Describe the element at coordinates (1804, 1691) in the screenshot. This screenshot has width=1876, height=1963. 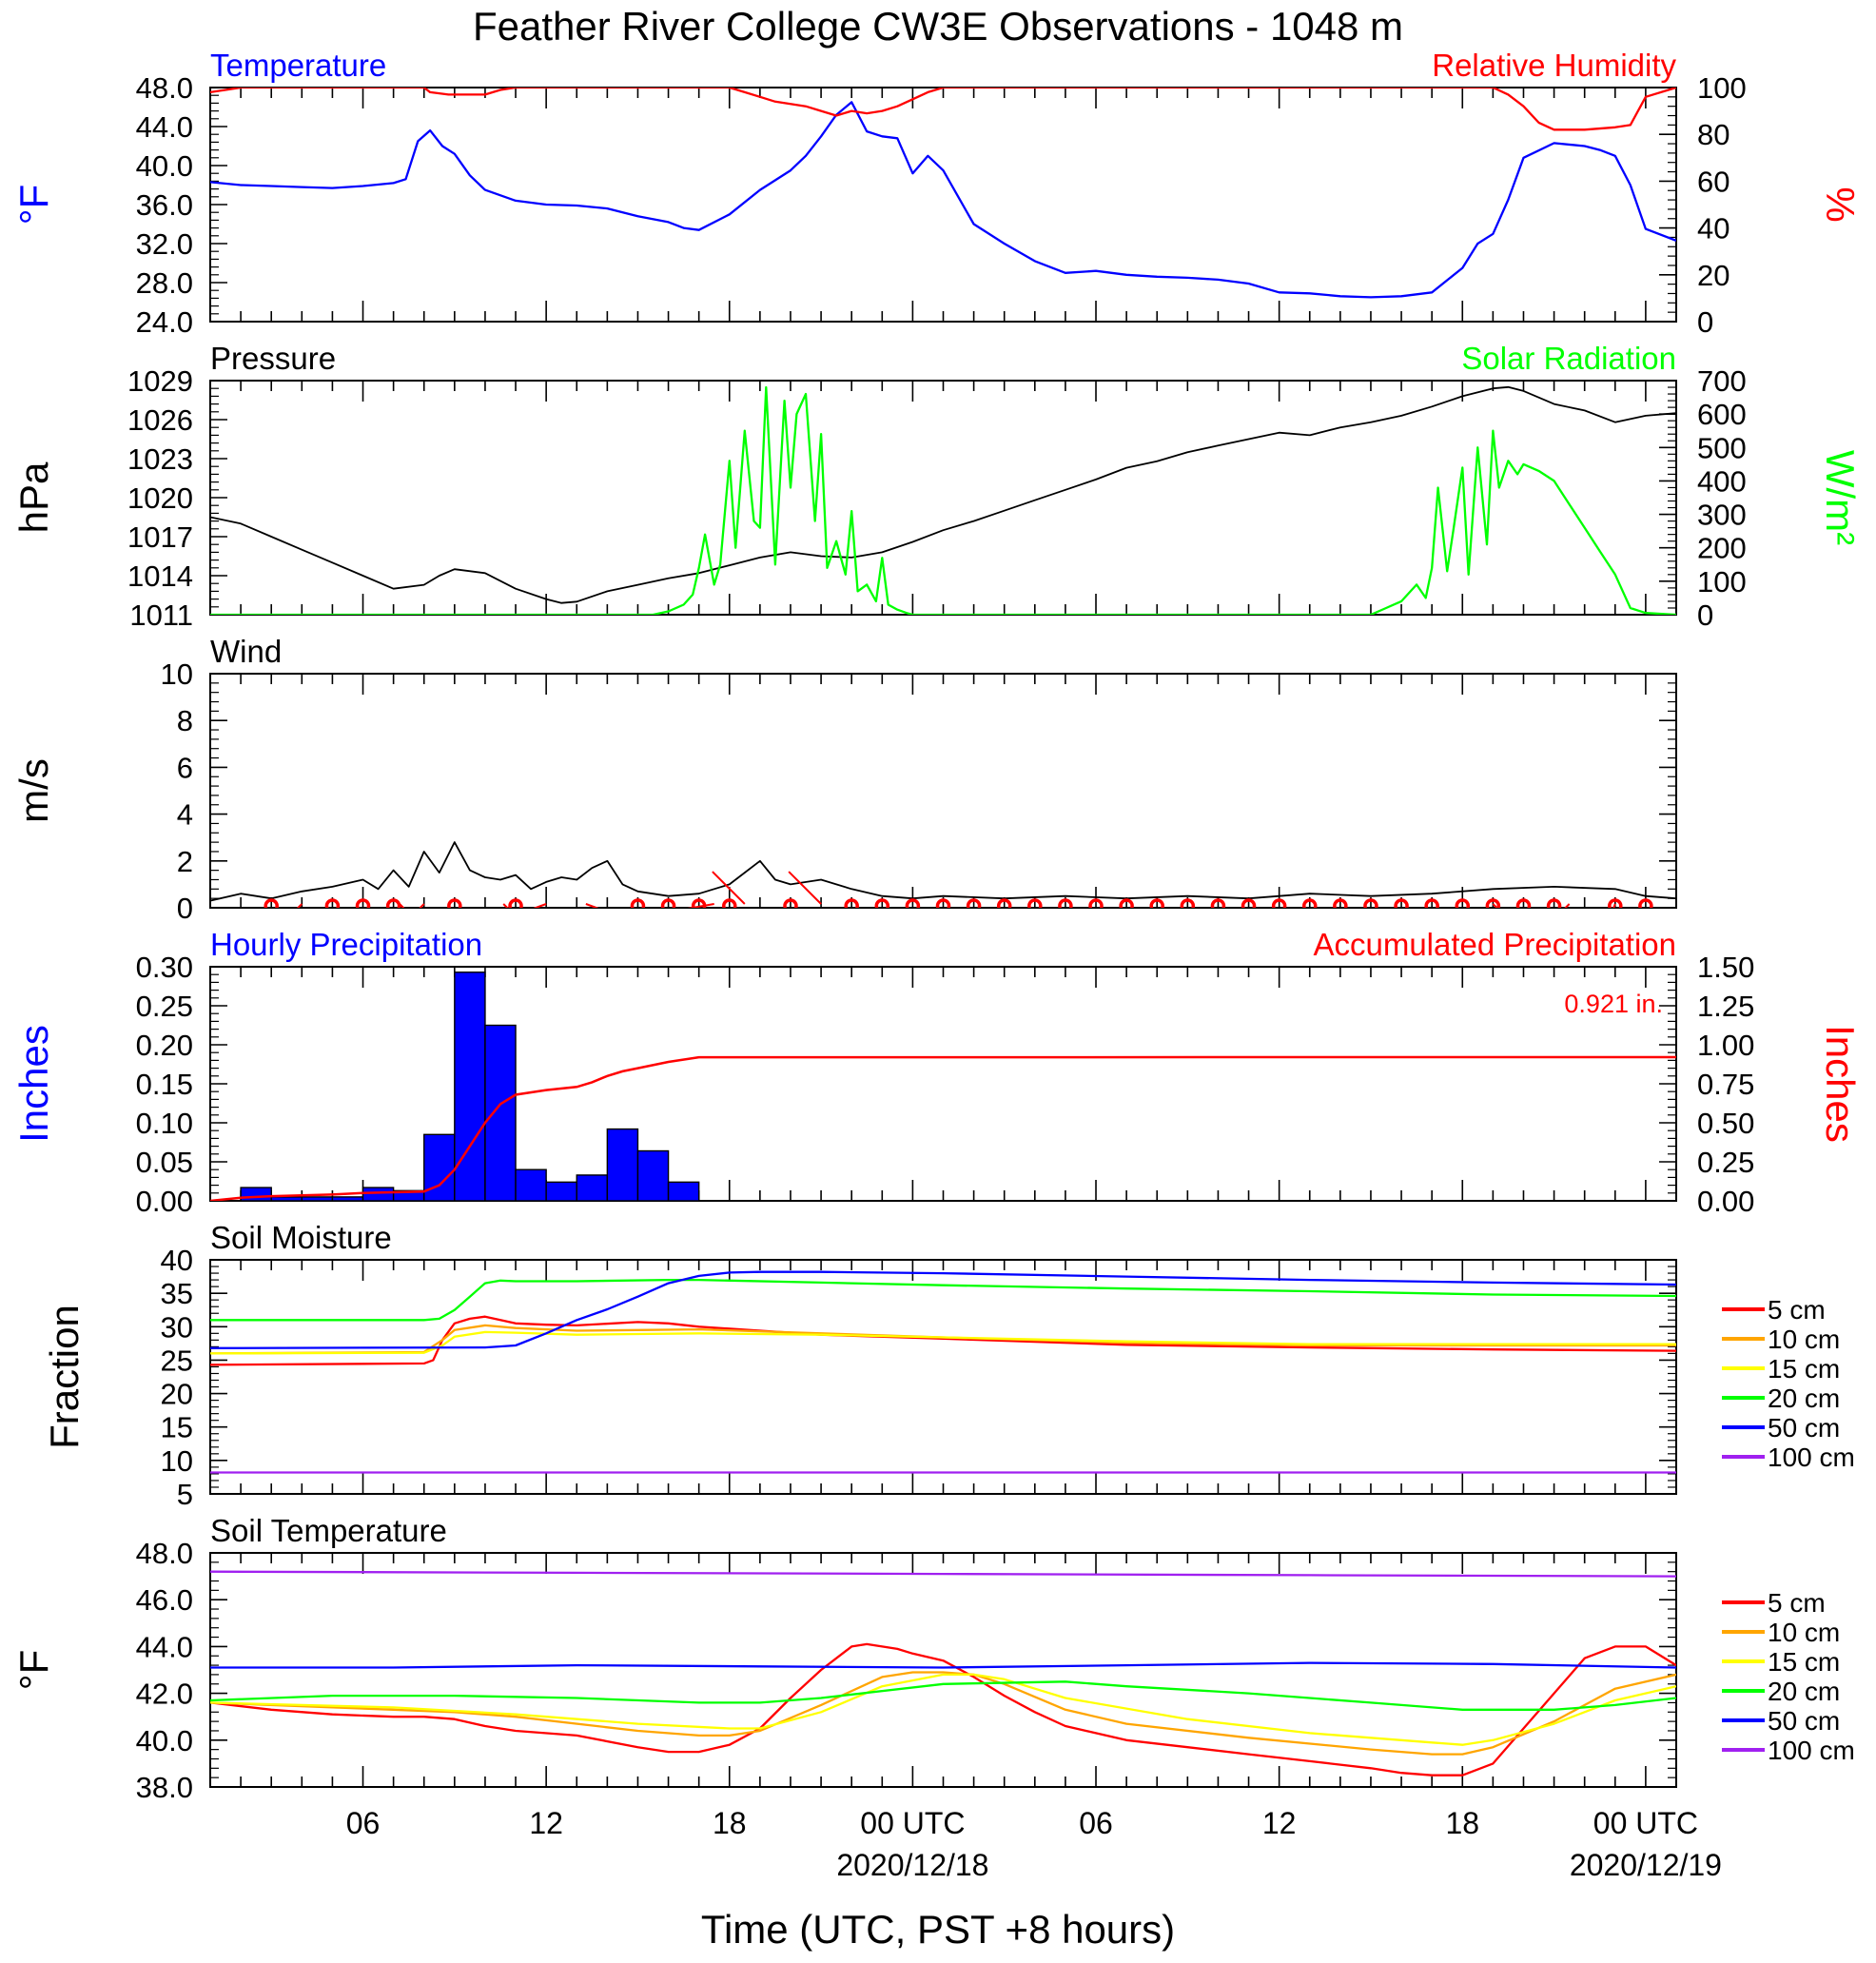
I see `legend-label: 20 cm` at that location.